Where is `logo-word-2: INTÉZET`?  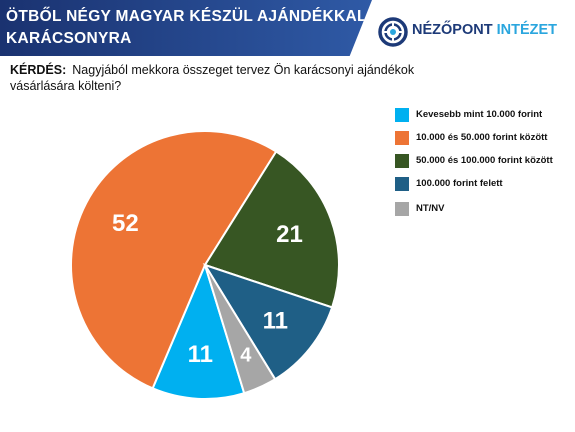
logo-word-2: INTÉZET is located at coordinates (527, 30).